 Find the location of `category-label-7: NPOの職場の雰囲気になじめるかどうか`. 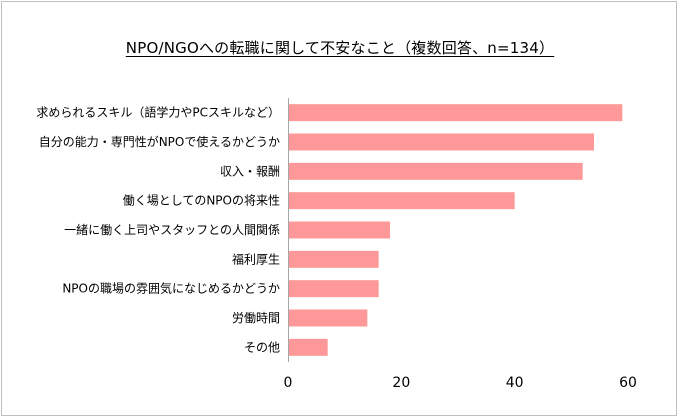

category-label-7: NPOの職場の雰囲気になじめるかどうか is located at coordinates (171, 288).